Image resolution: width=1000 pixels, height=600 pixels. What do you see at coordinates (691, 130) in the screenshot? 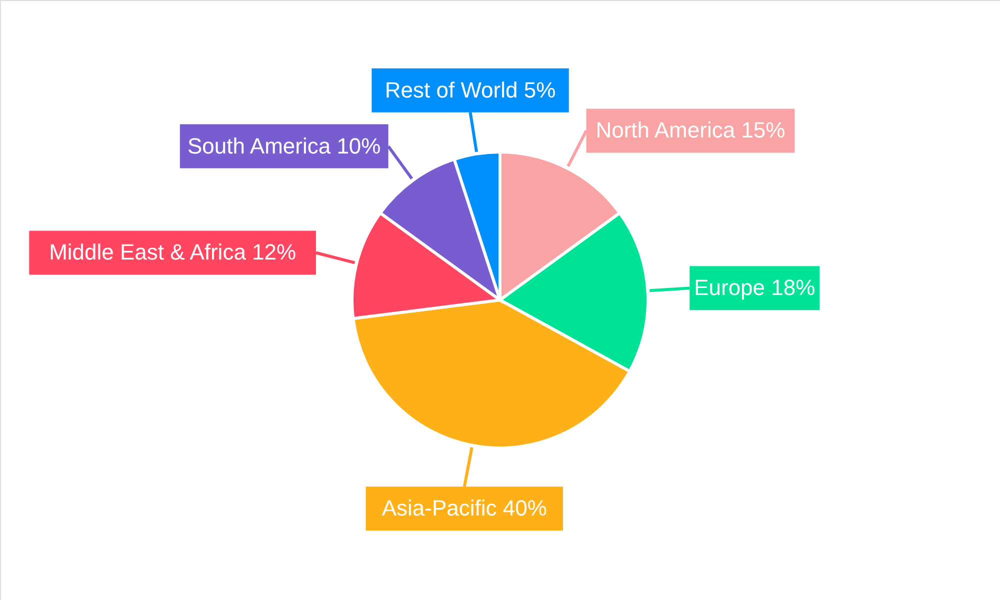
I see `slice-label: North America 15%` at bounding box center [691, 130].